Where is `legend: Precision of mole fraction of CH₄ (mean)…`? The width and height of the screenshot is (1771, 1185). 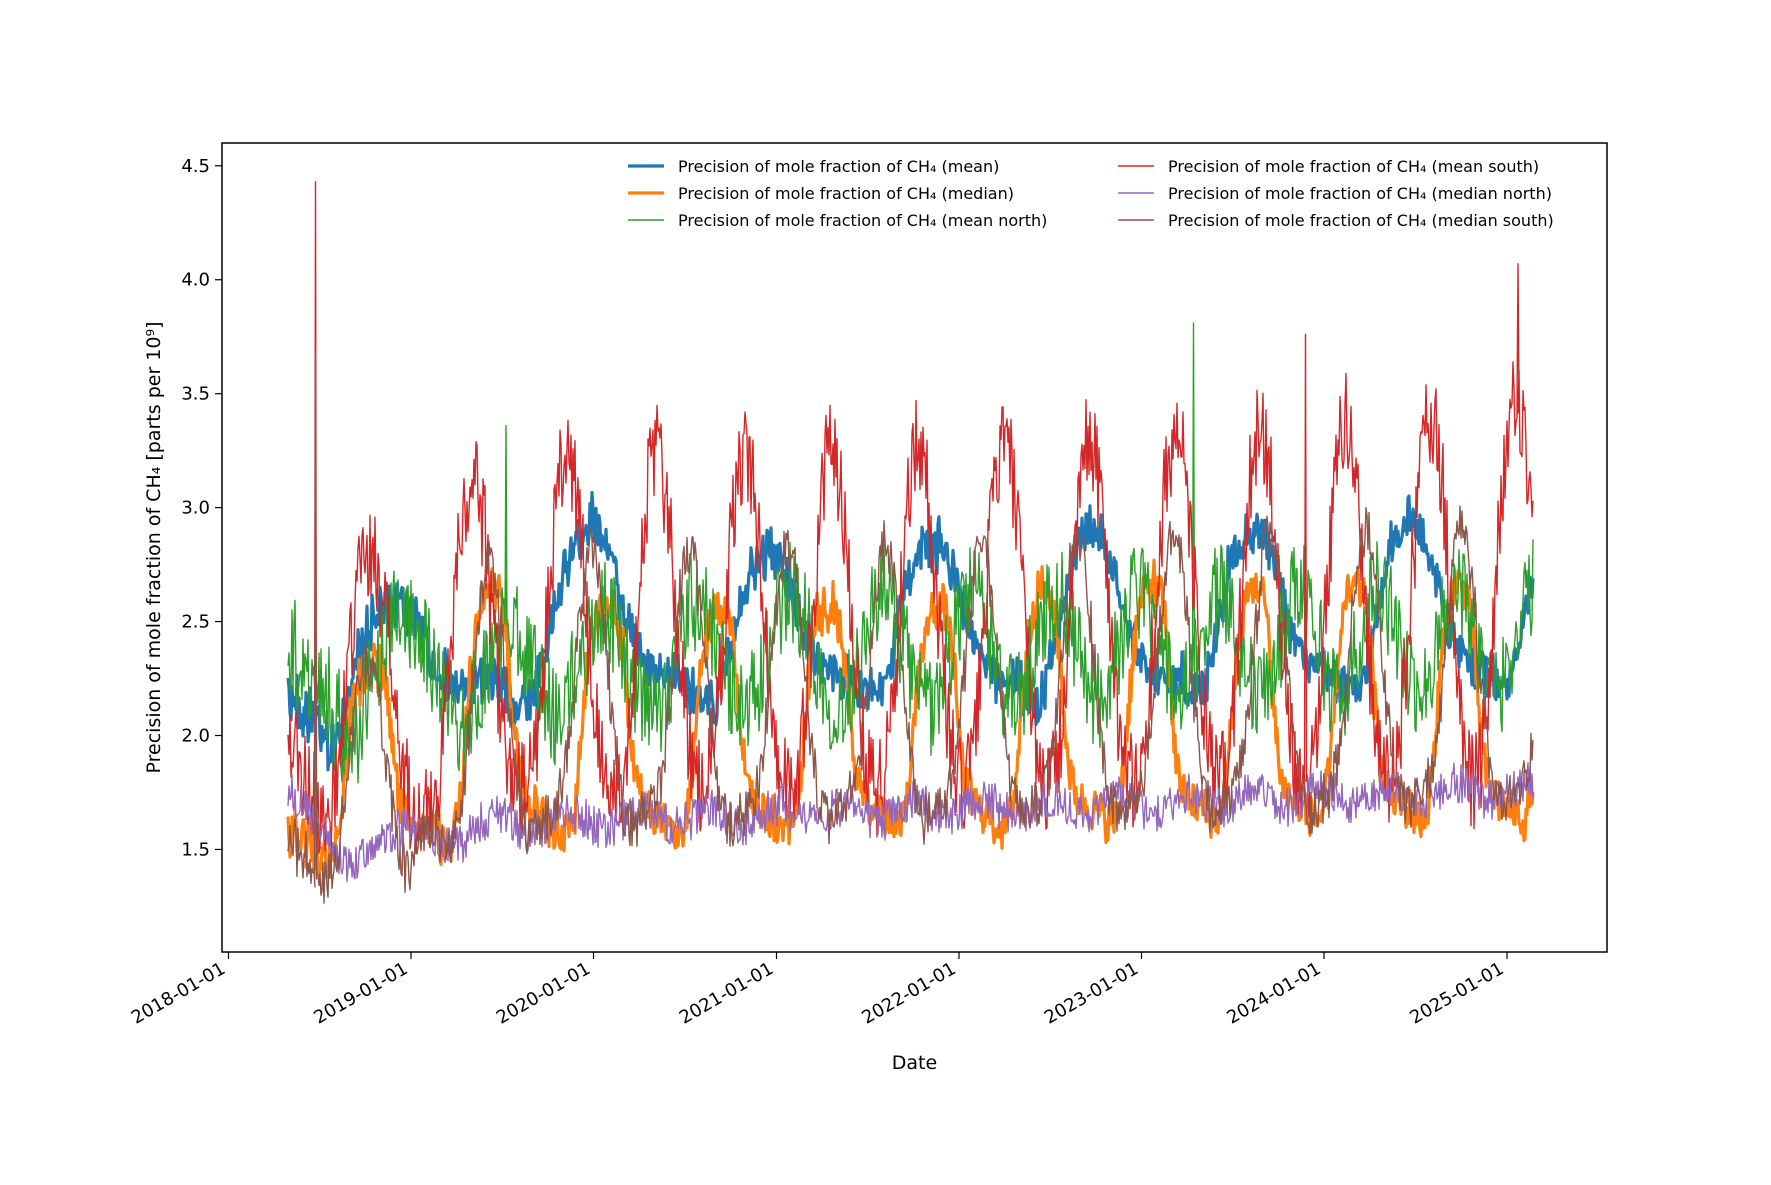 legend: Precision of mole fraction of CH₄ (mean)… is located at coordinates (1091, 193).